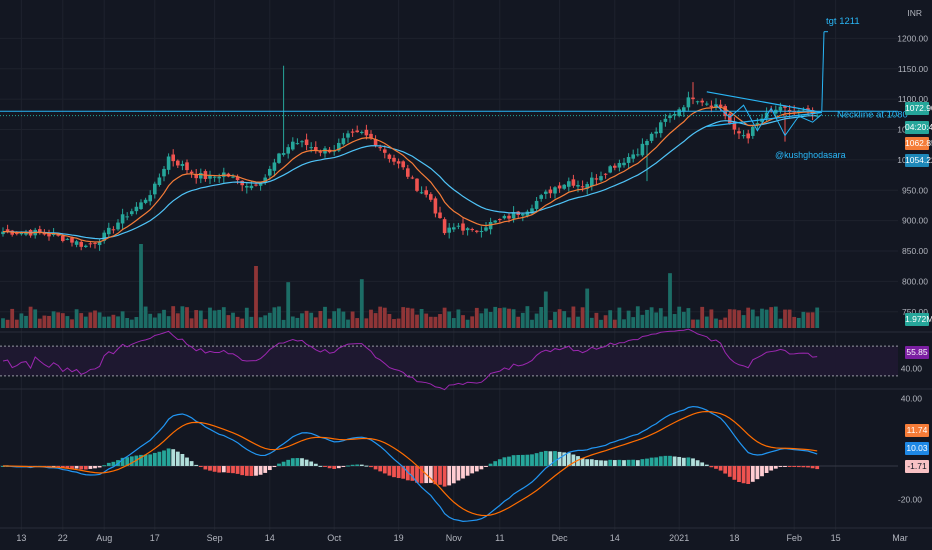 The image size is (932, 550). I want to click on ma-slow-badge: 1054.22, so click(918, 160).